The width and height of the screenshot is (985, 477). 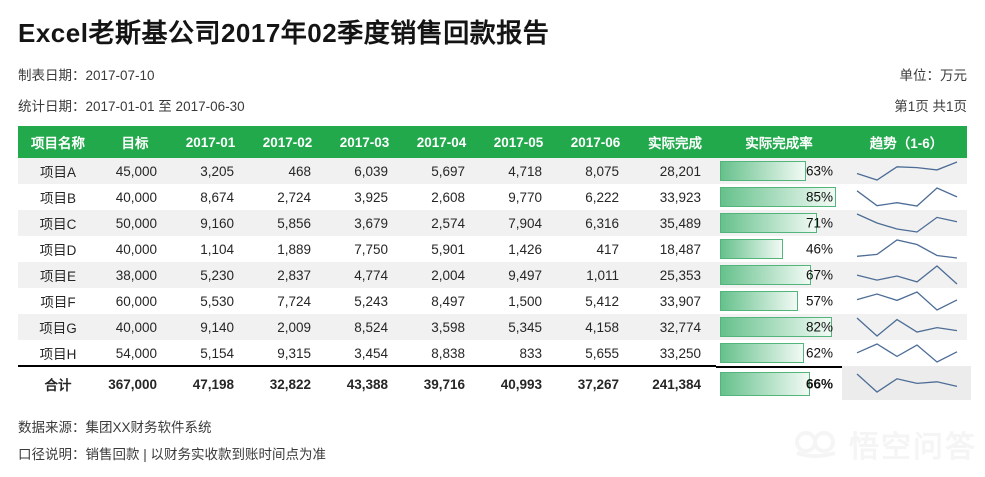 What do you see at coordinates (525, 197) in the screenshot?
I see `month-value-cell: 9,770` at bounding box center [525, 197].